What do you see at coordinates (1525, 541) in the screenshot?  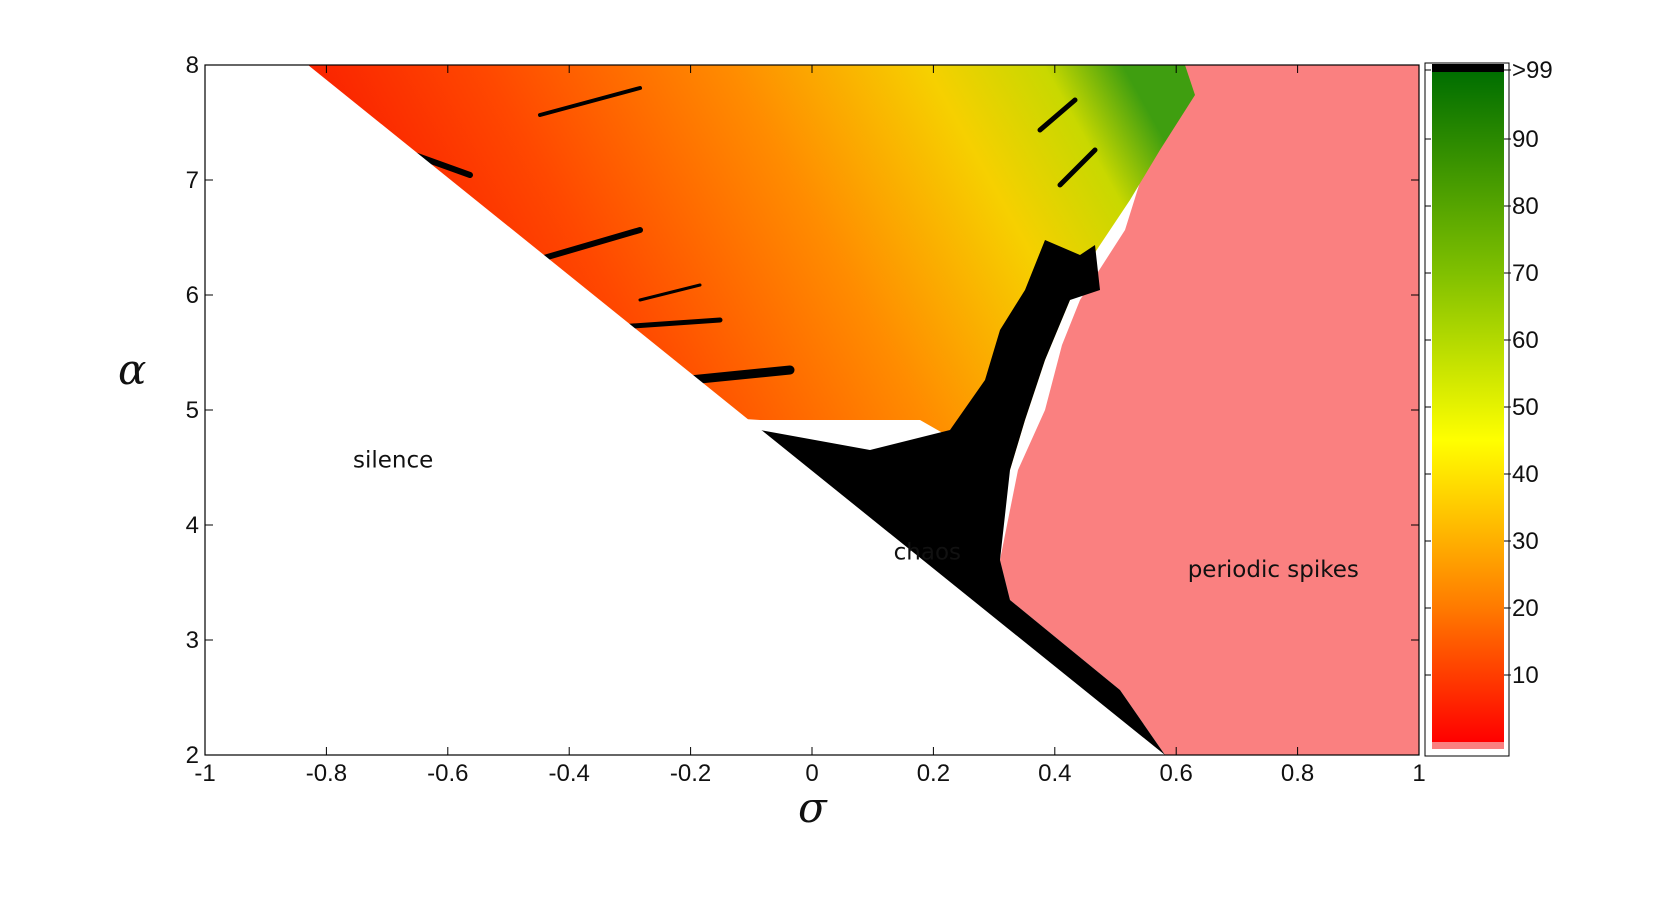 I see `colorbar-tick-label: 30` at bounding box center [1525, 541].